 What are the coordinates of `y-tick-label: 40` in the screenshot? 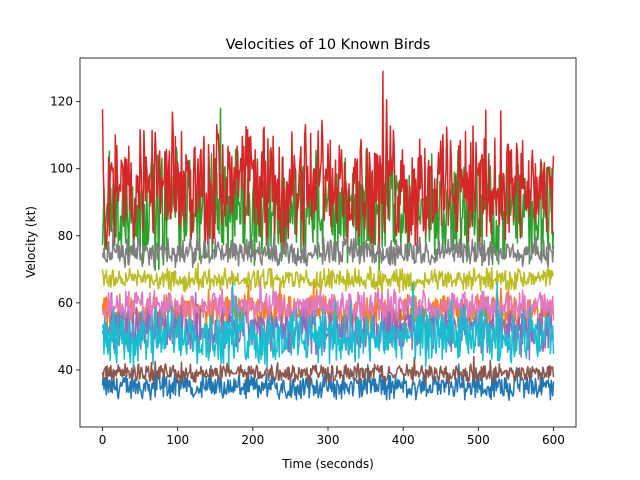 It's located at (65, 370).